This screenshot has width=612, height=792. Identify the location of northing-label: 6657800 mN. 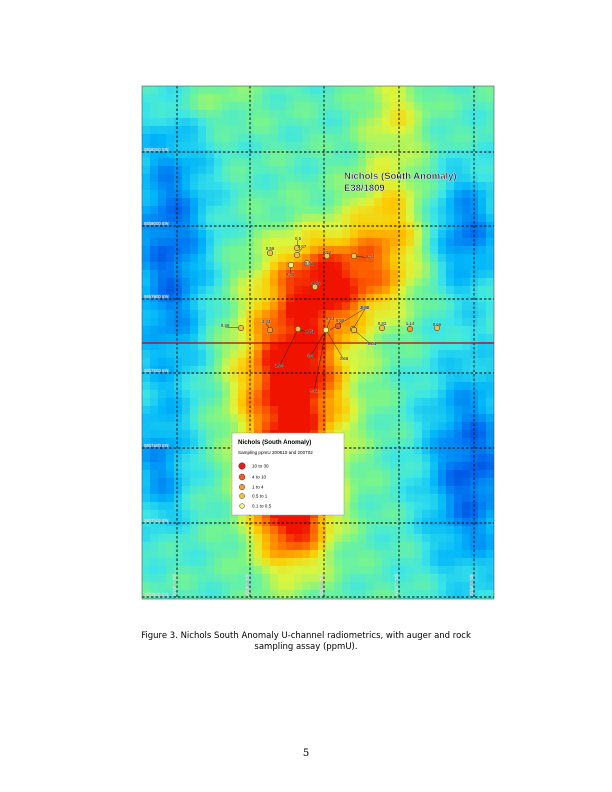
(156, 296).